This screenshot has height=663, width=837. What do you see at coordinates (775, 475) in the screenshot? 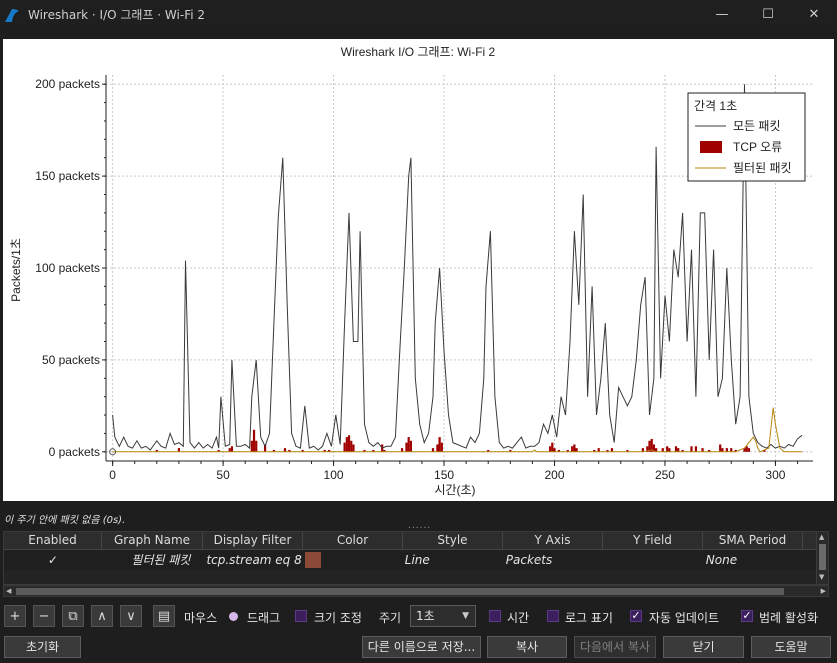
I see `x-tick-label: 300` at bounding box center [775, 475].